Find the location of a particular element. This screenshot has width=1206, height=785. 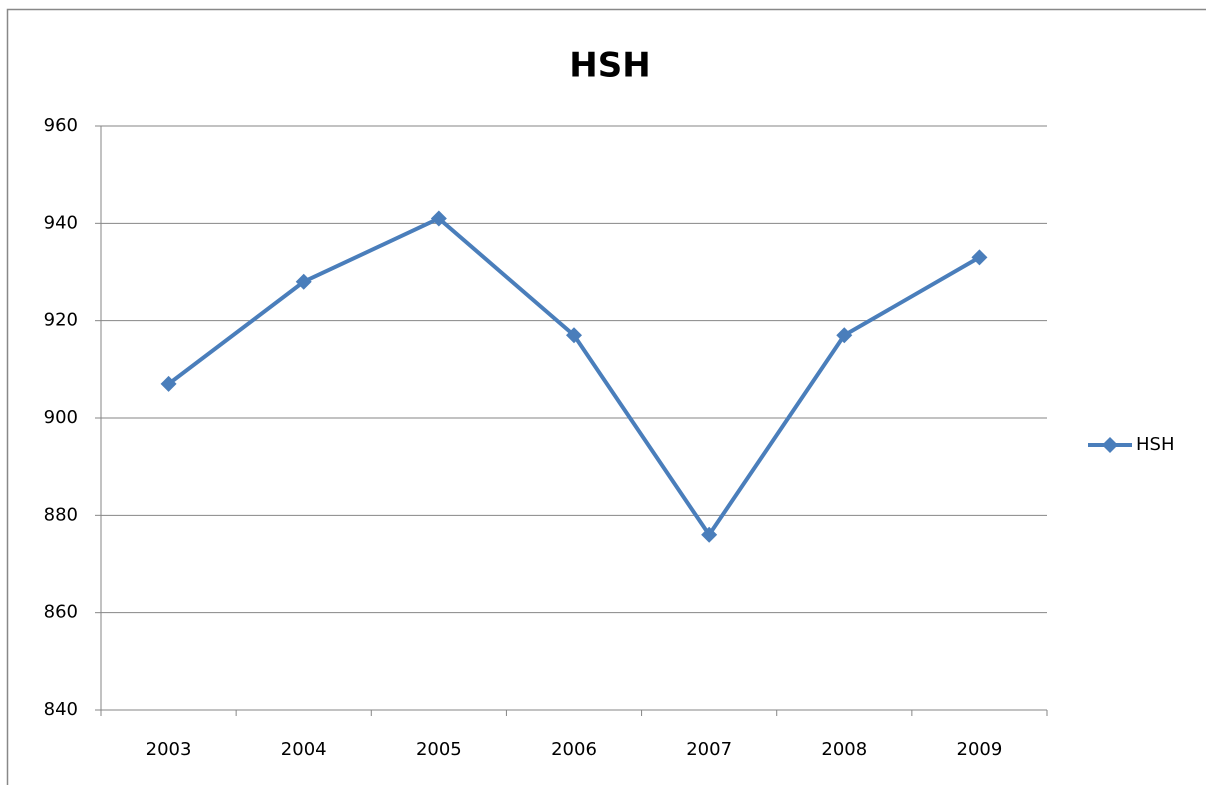

y-tick-label: 900 is located at coordinates (61, 417).